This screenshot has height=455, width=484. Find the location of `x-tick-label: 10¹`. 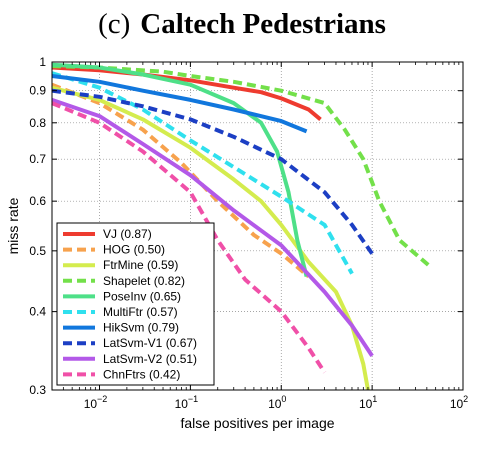

x-tick-label: 10¹ is located at coordinates (368, 402).